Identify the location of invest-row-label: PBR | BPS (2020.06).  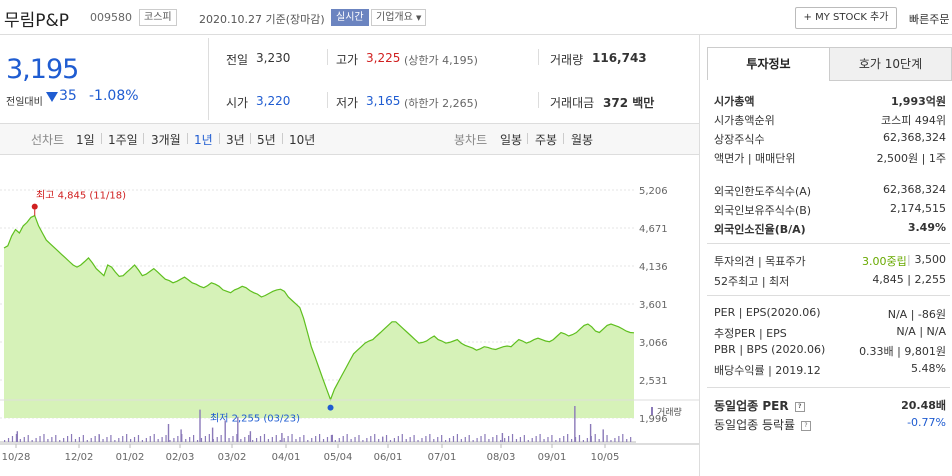
(770, 349).